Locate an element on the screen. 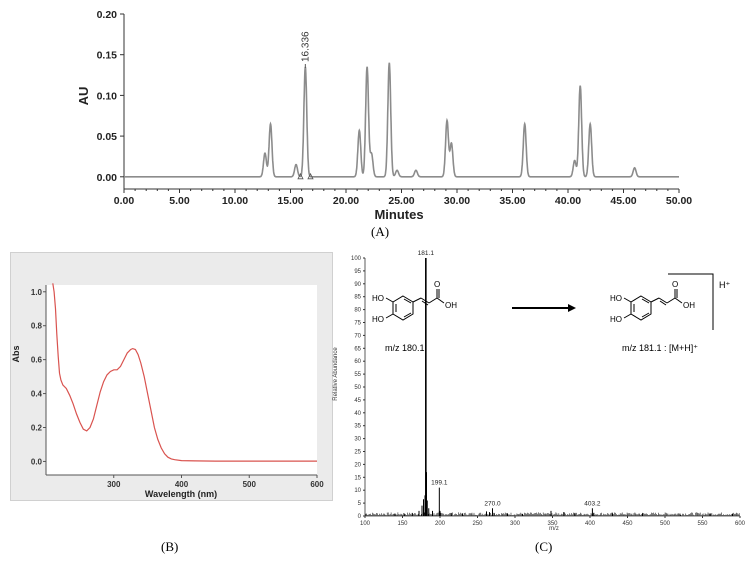 The height and width of the screenshot is (561, 754). y-tick-label: 0.05 is located at coordinates (107, 137).